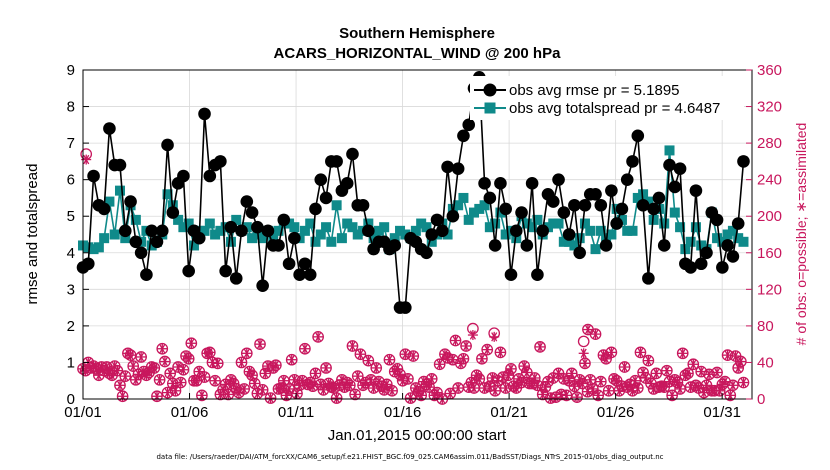  I want to click on y-tick-right-label: 360, so click(769, 70).